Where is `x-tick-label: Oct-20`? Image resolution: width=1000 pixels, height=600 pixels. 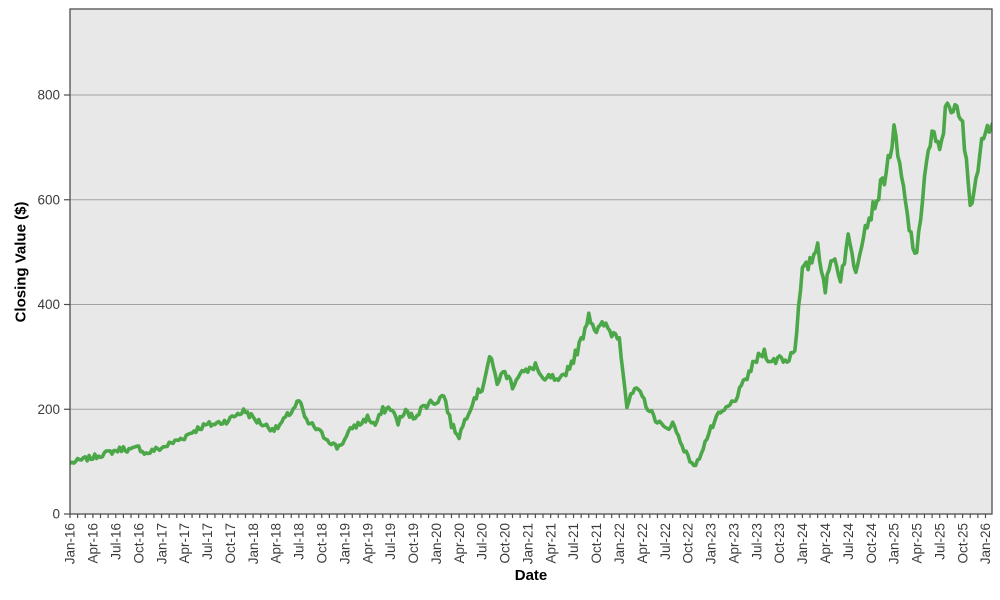
x-tick-label: Oct-20 is located at coordinates (505, 543).